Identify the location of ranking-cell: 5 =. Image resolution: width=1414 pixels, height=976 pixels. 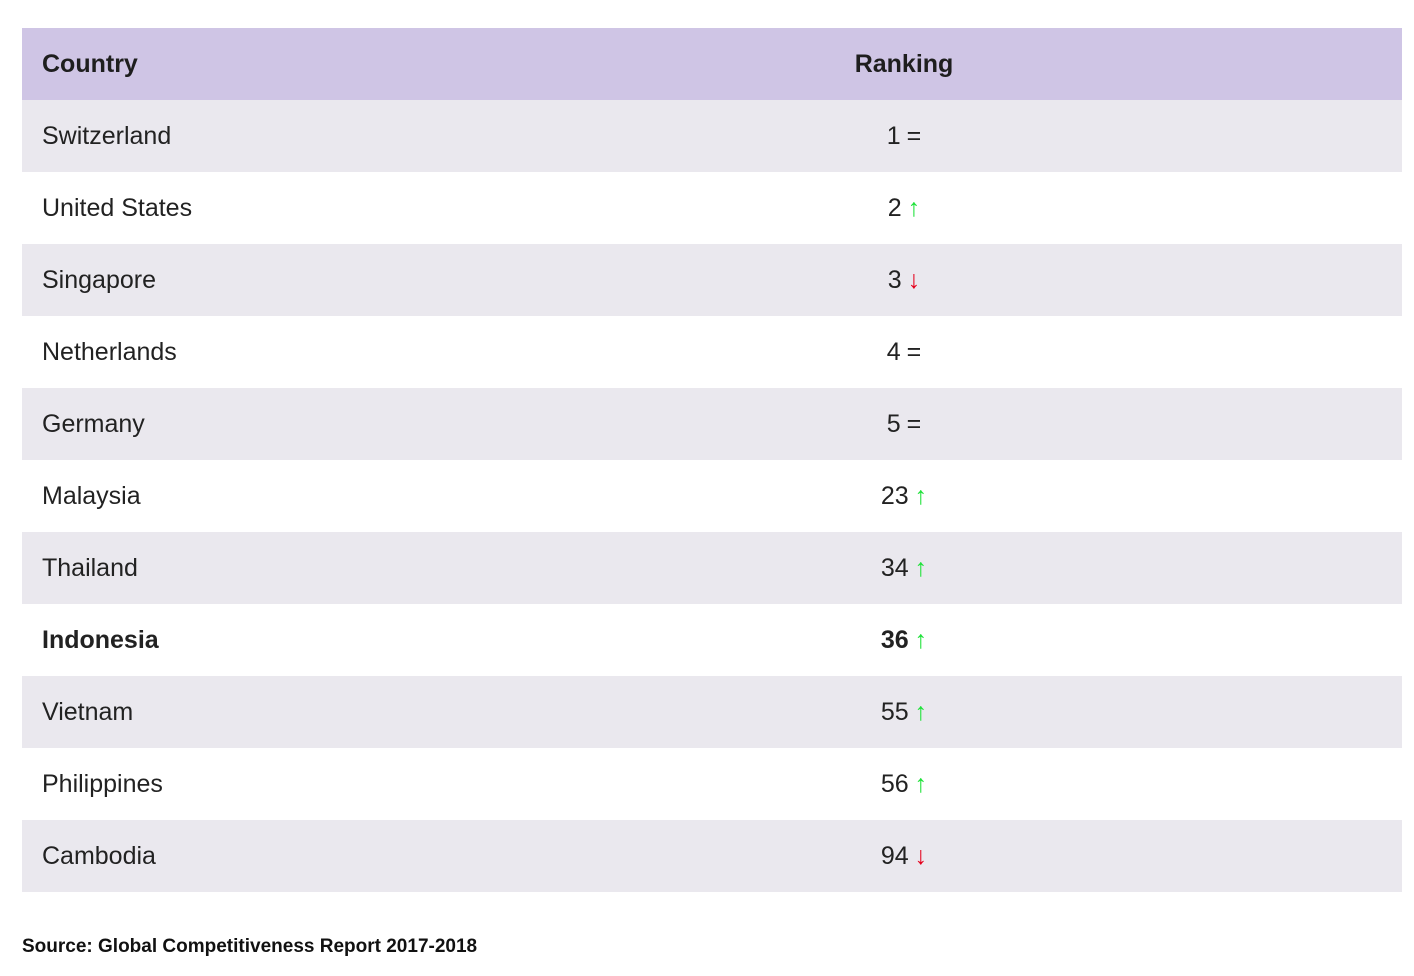
(982, 424).